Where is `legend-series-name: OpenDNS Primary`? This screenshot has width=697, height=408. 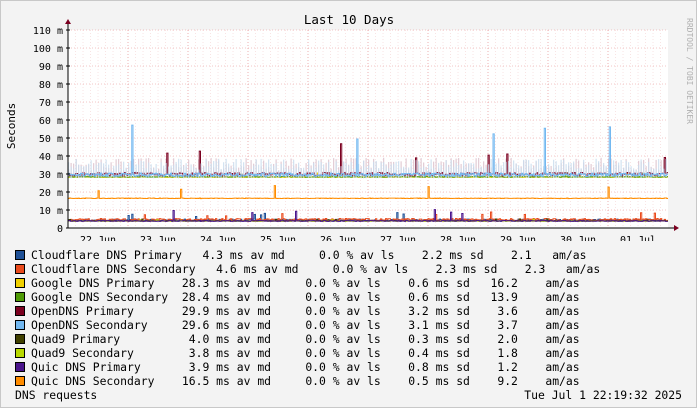 legend-series-name: OpenDNS Primary is located at coordinates (82, 311).